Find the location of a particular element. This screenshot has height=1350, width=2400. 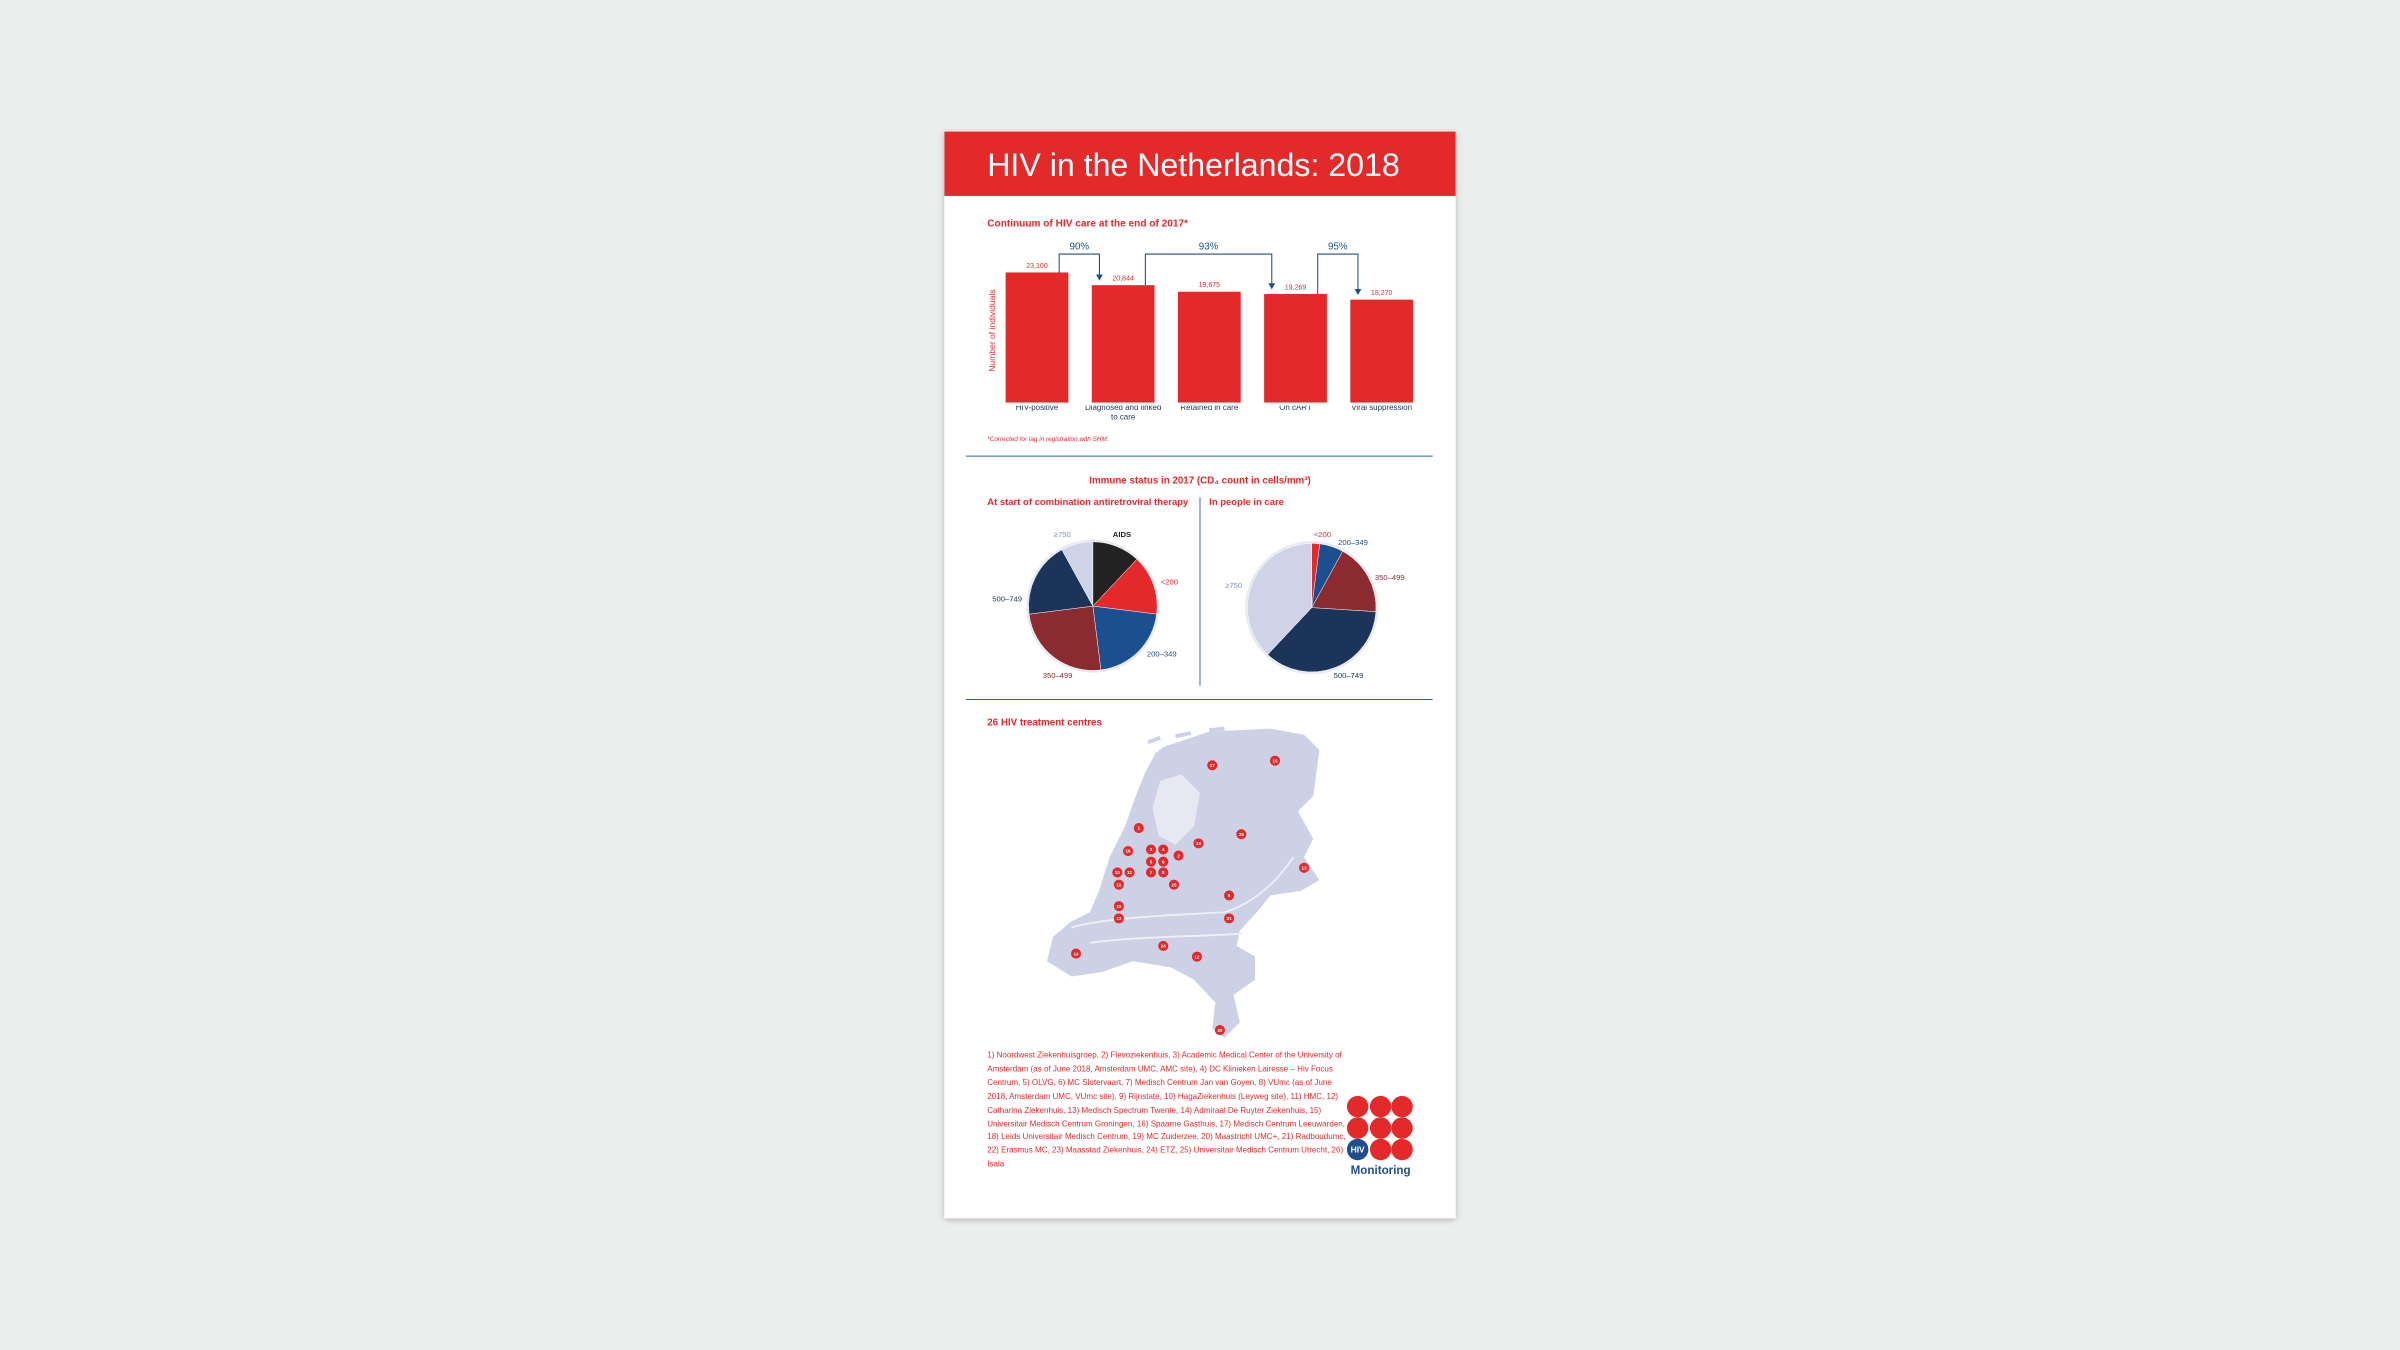

marker-label: 3 is located at coordinates (1151, 849).